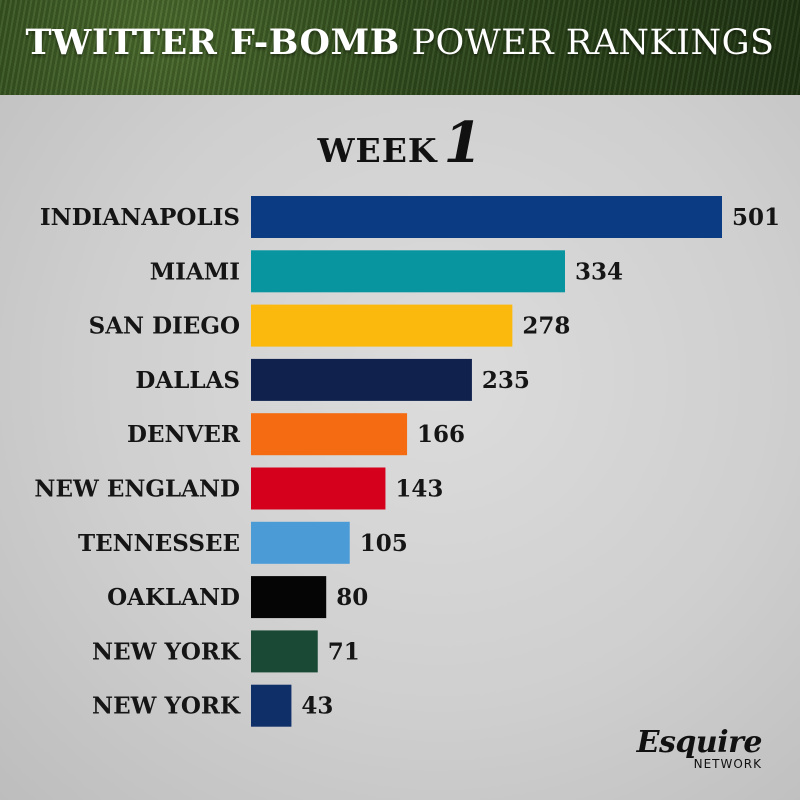  What do you see at coordinates (317, 706) in the screenshot?
I see `value-label-9: 43` at bounding box center [317, 706].